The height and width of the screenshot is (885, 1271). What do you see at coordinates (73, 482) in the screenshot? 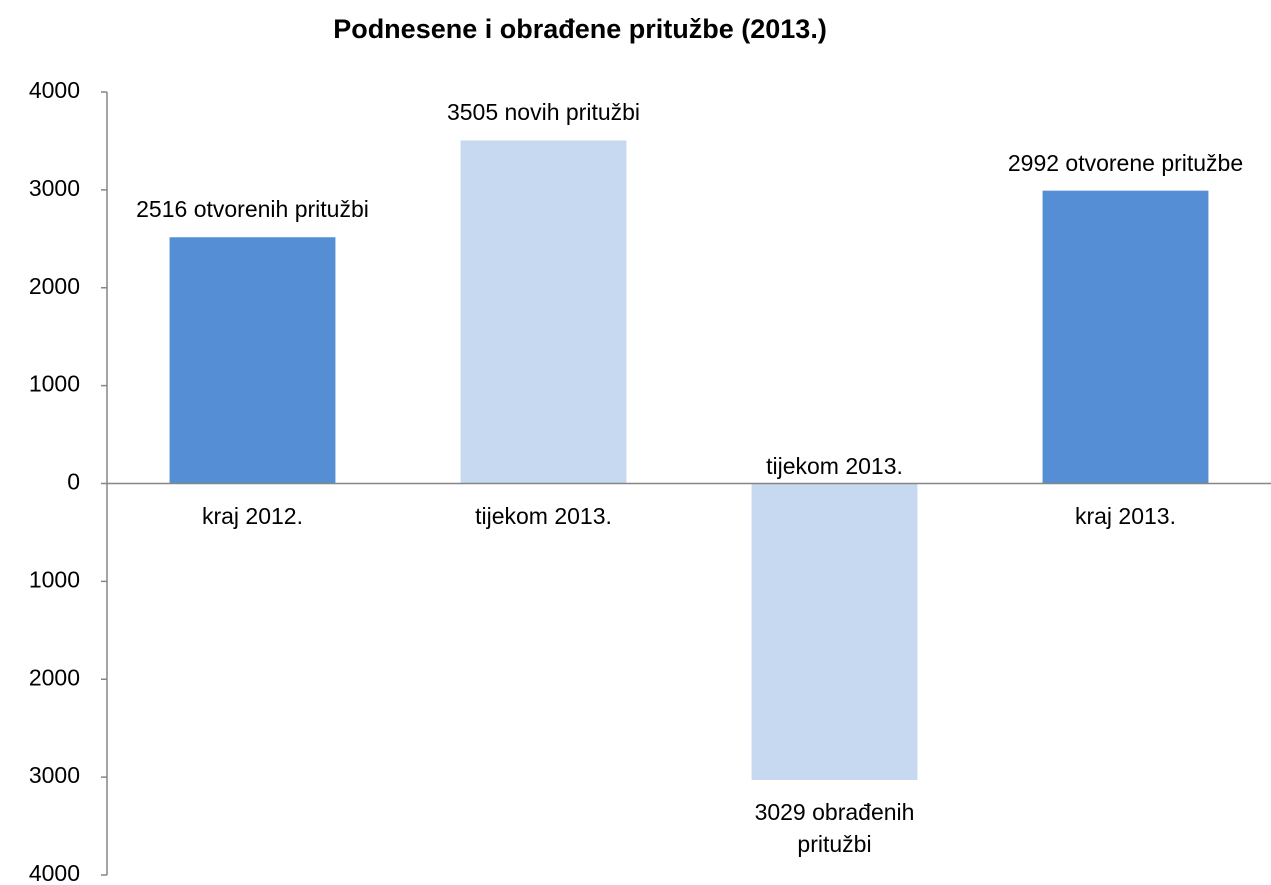
I see `y-tick-label: 0` at bounding box center [73, 482].